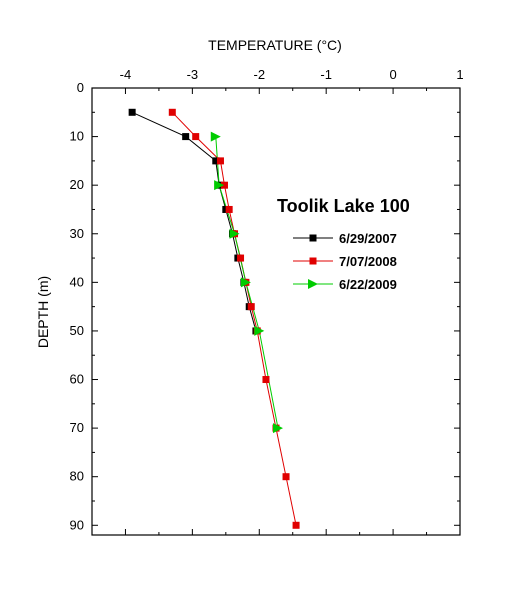 This screenshot has width=525, height=600. Describe the element at coordinates (343, 206) in the screenshot. I see `chart-title: Toolik Lake 100` at that location.